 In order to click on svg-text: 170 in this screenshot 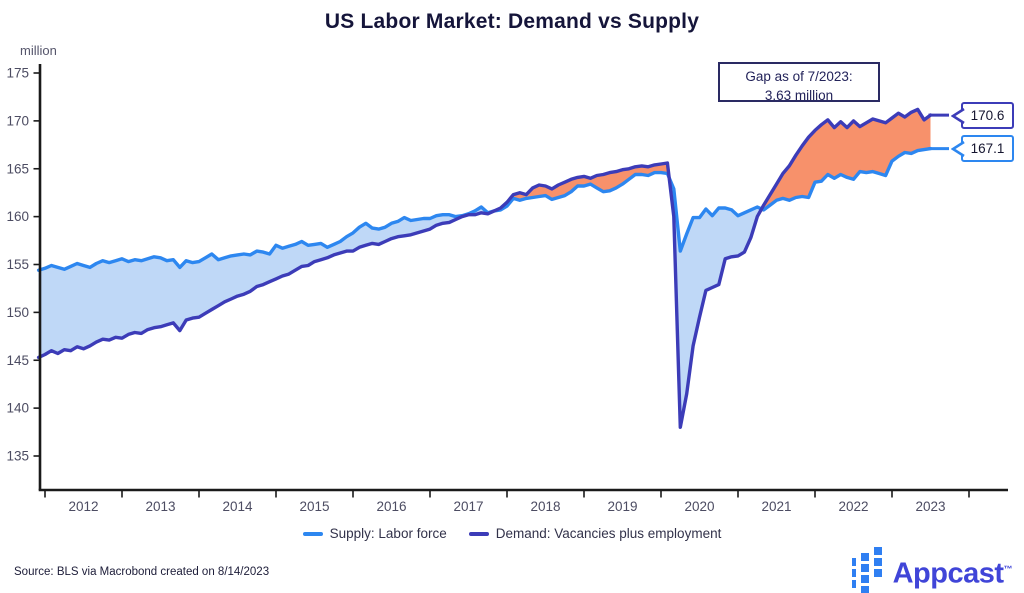, I will do `click(17, 120)`.